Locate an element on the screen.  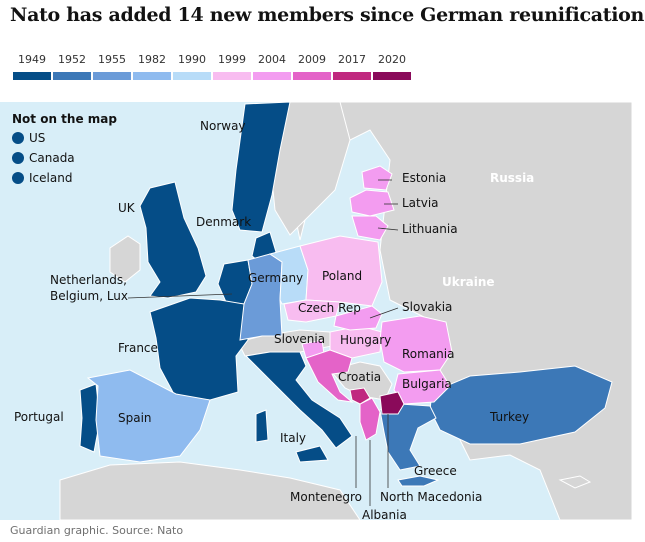
legend-item-2017: 2017 is located at coordinates (352, 67).